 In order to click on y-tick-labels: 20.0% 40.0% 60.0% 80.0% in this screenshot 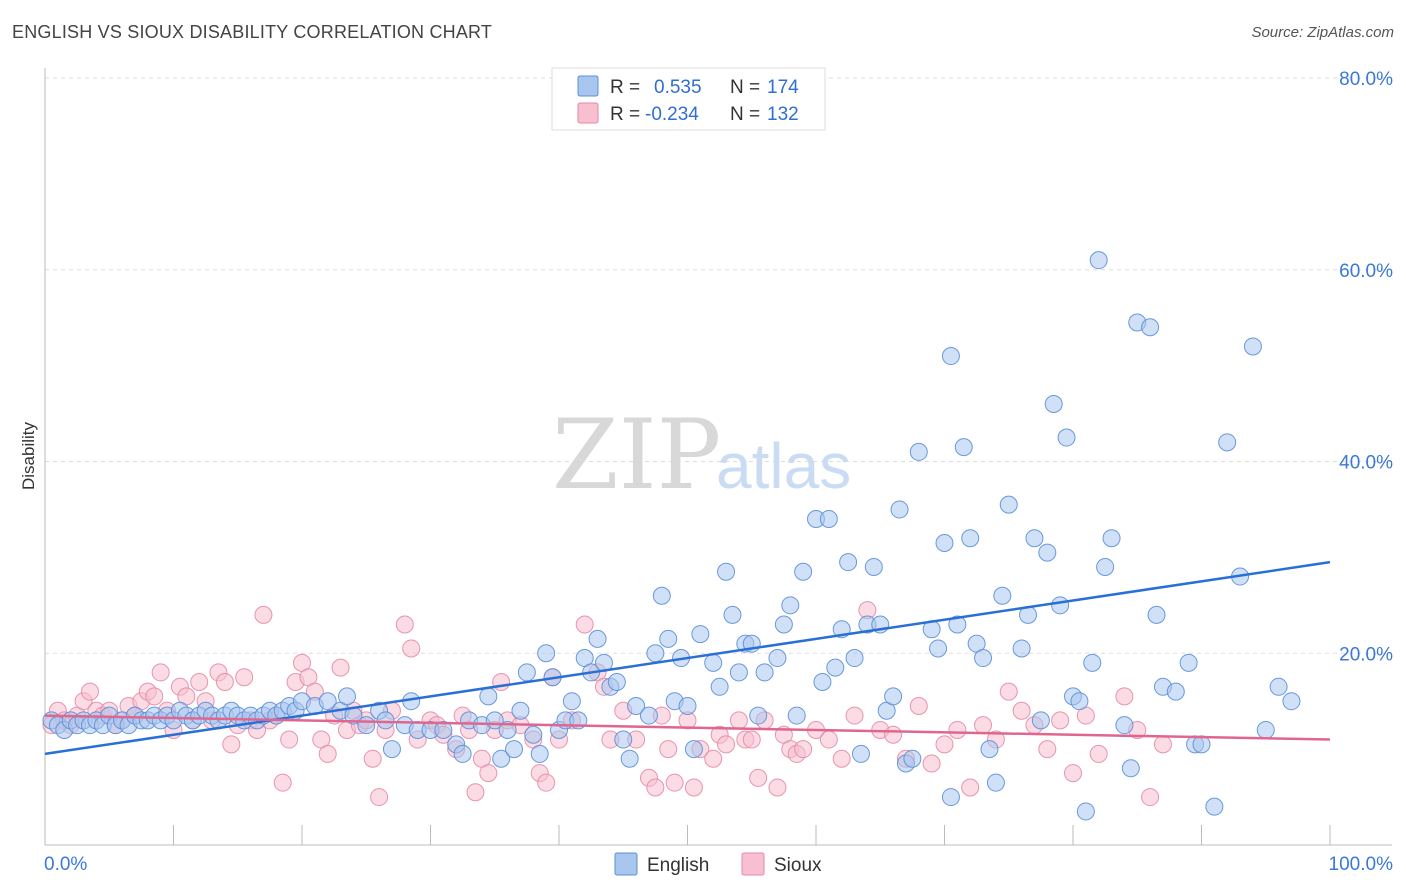, I will do `click(1366, 367)`.